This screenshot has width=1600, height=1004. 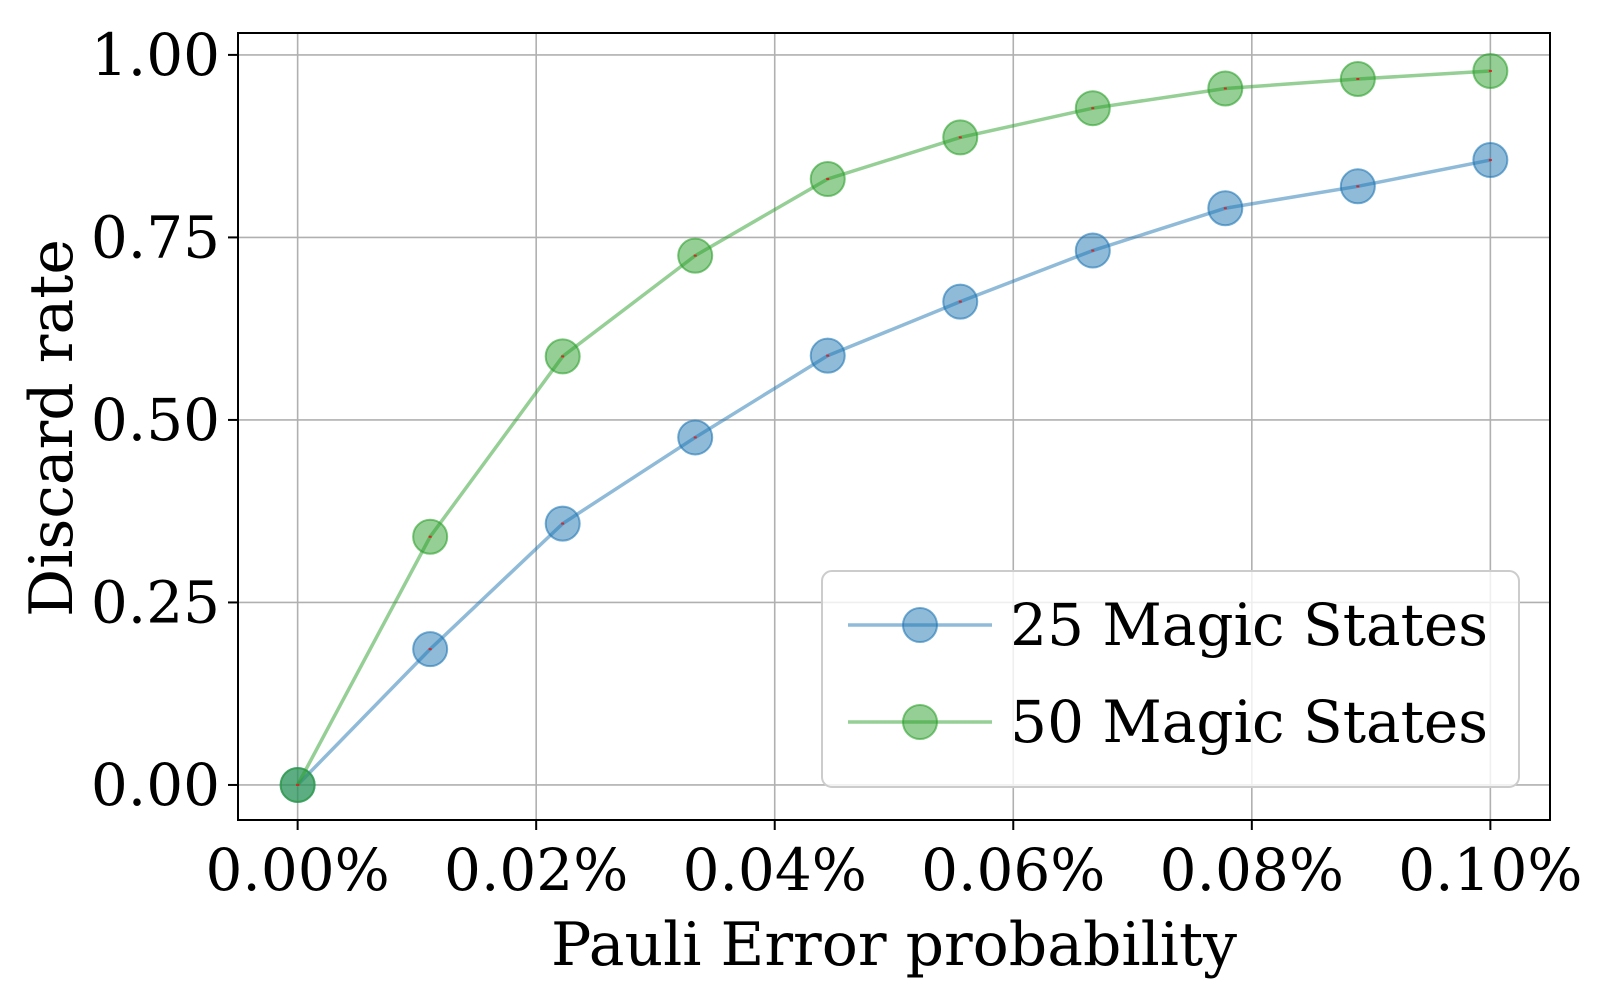 I want to click on y-tick-label: 0.25, so click(x=155, y=602).